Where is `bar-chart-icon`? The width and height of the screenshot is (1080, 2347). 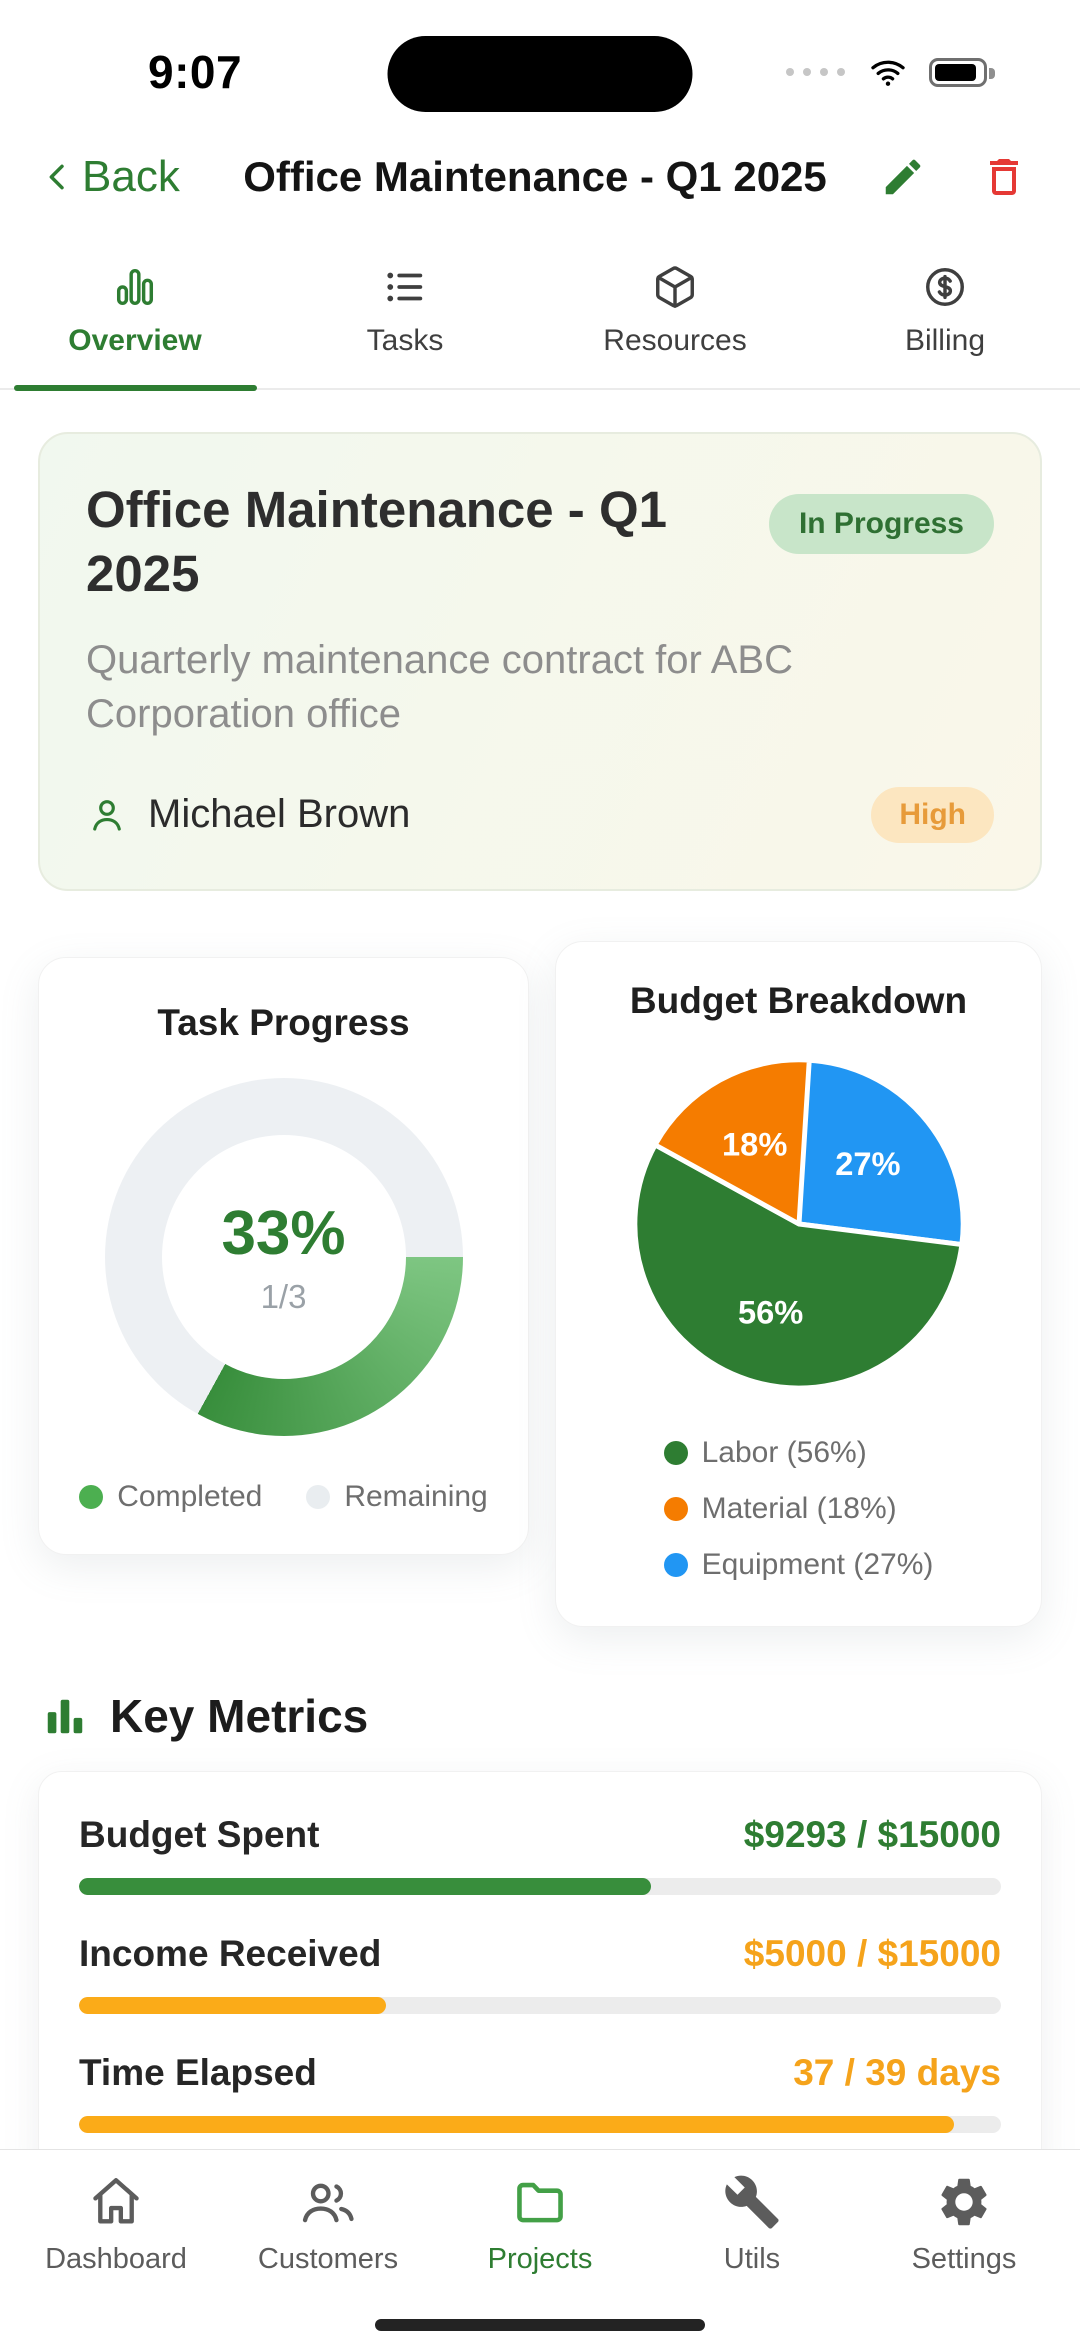 bar-chart-icon is located at coordinates (135, 287).